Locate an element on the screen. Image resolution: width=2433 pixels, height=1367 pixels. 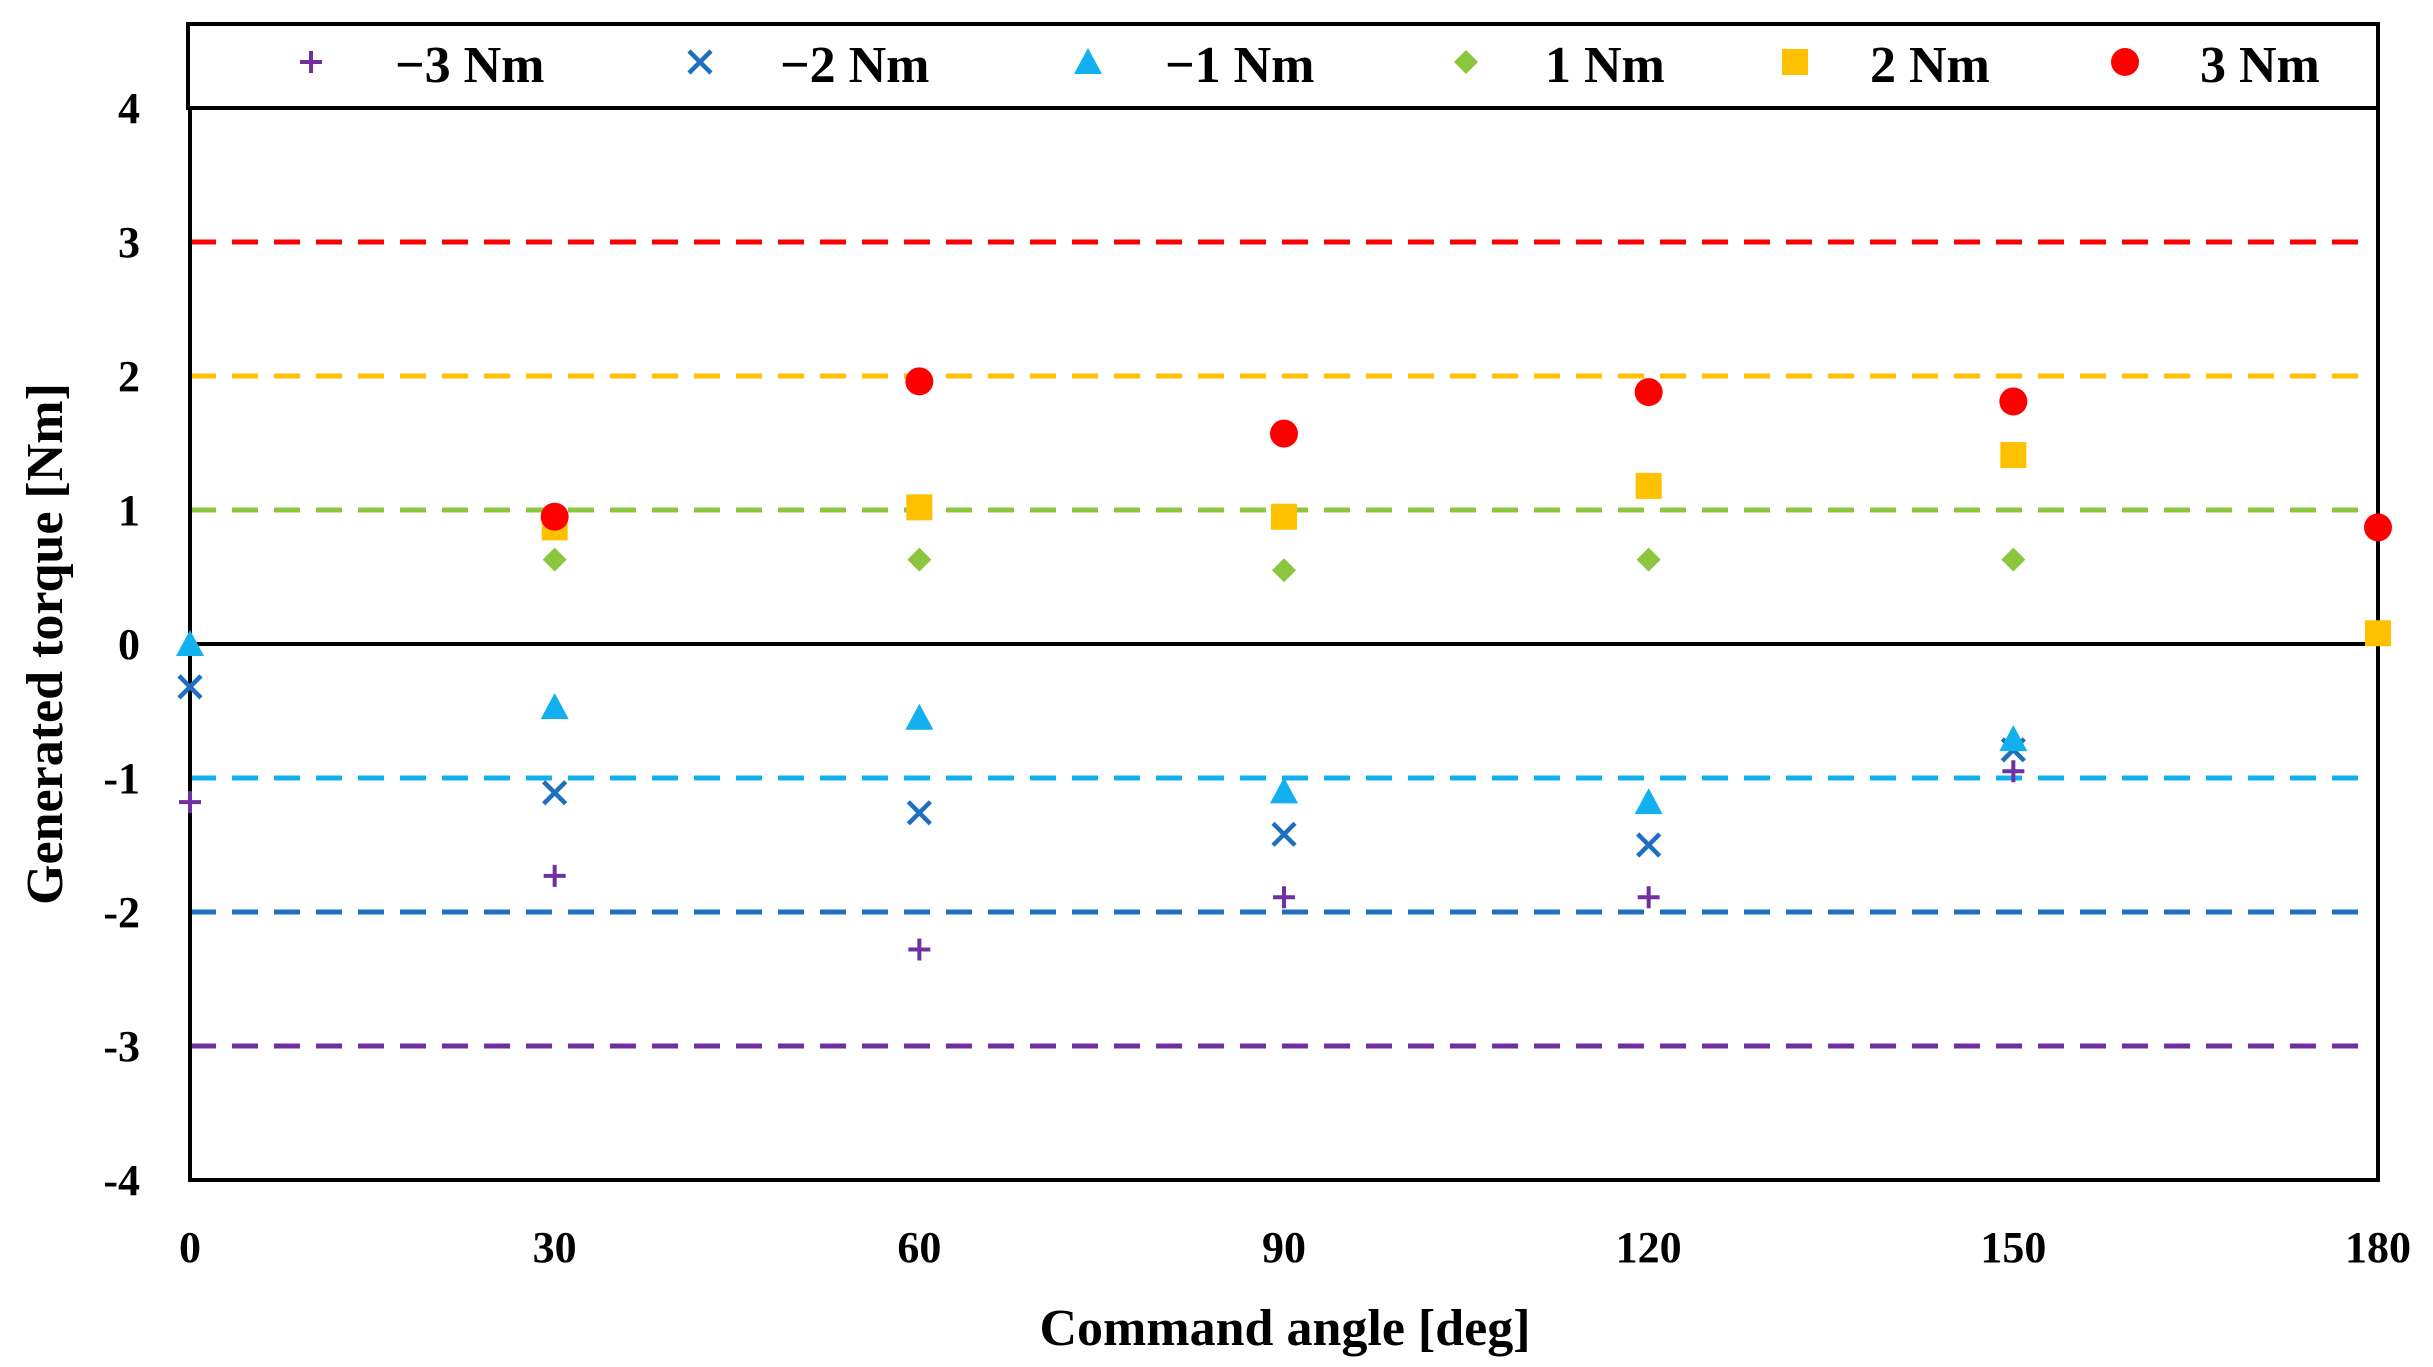
x-tick-label: 90 is located at coordinates (1284, 1247).